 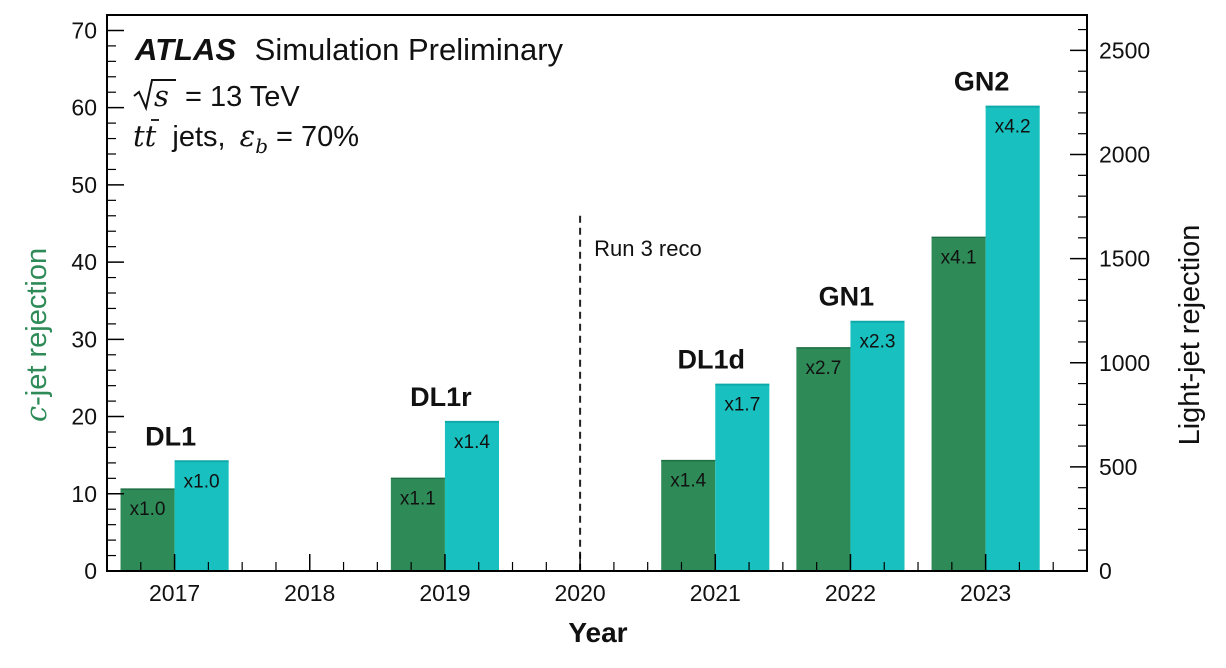 I want to click on x-tick-label: 2018, so click(x=309, y=593).